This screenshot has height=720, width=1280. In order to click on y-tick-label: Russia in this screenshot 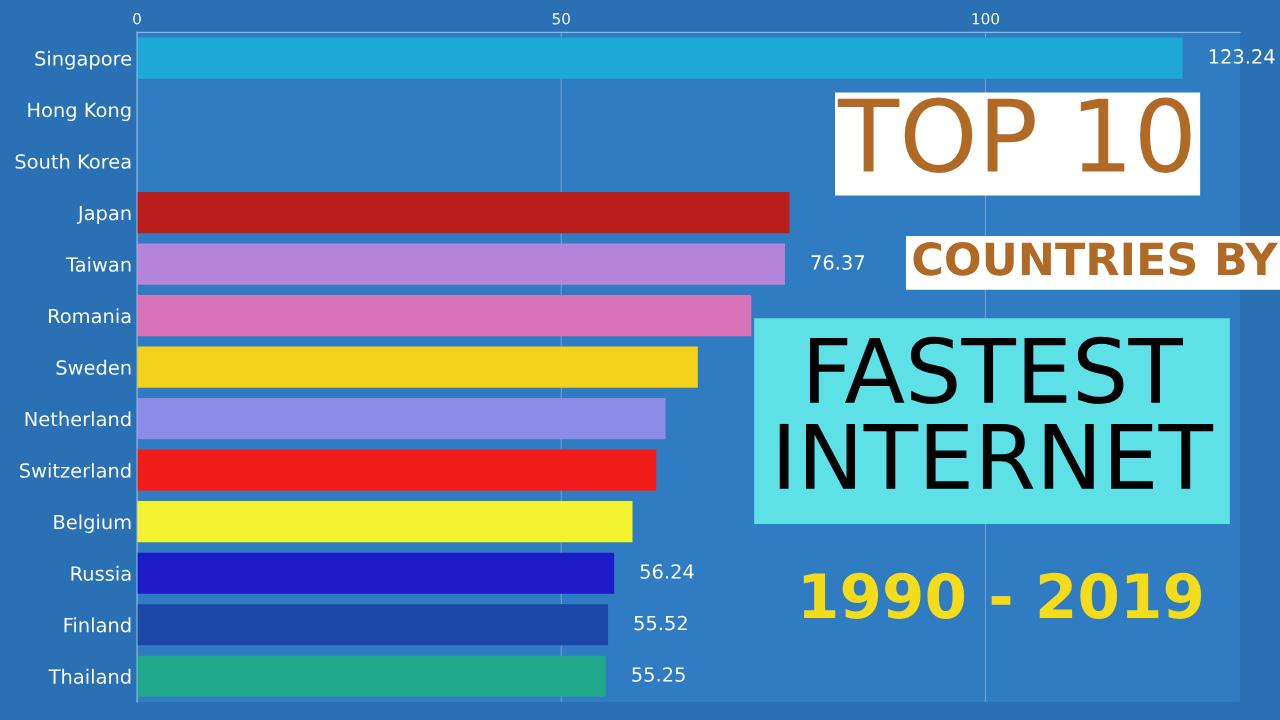, I will do `click(101, 573)`.